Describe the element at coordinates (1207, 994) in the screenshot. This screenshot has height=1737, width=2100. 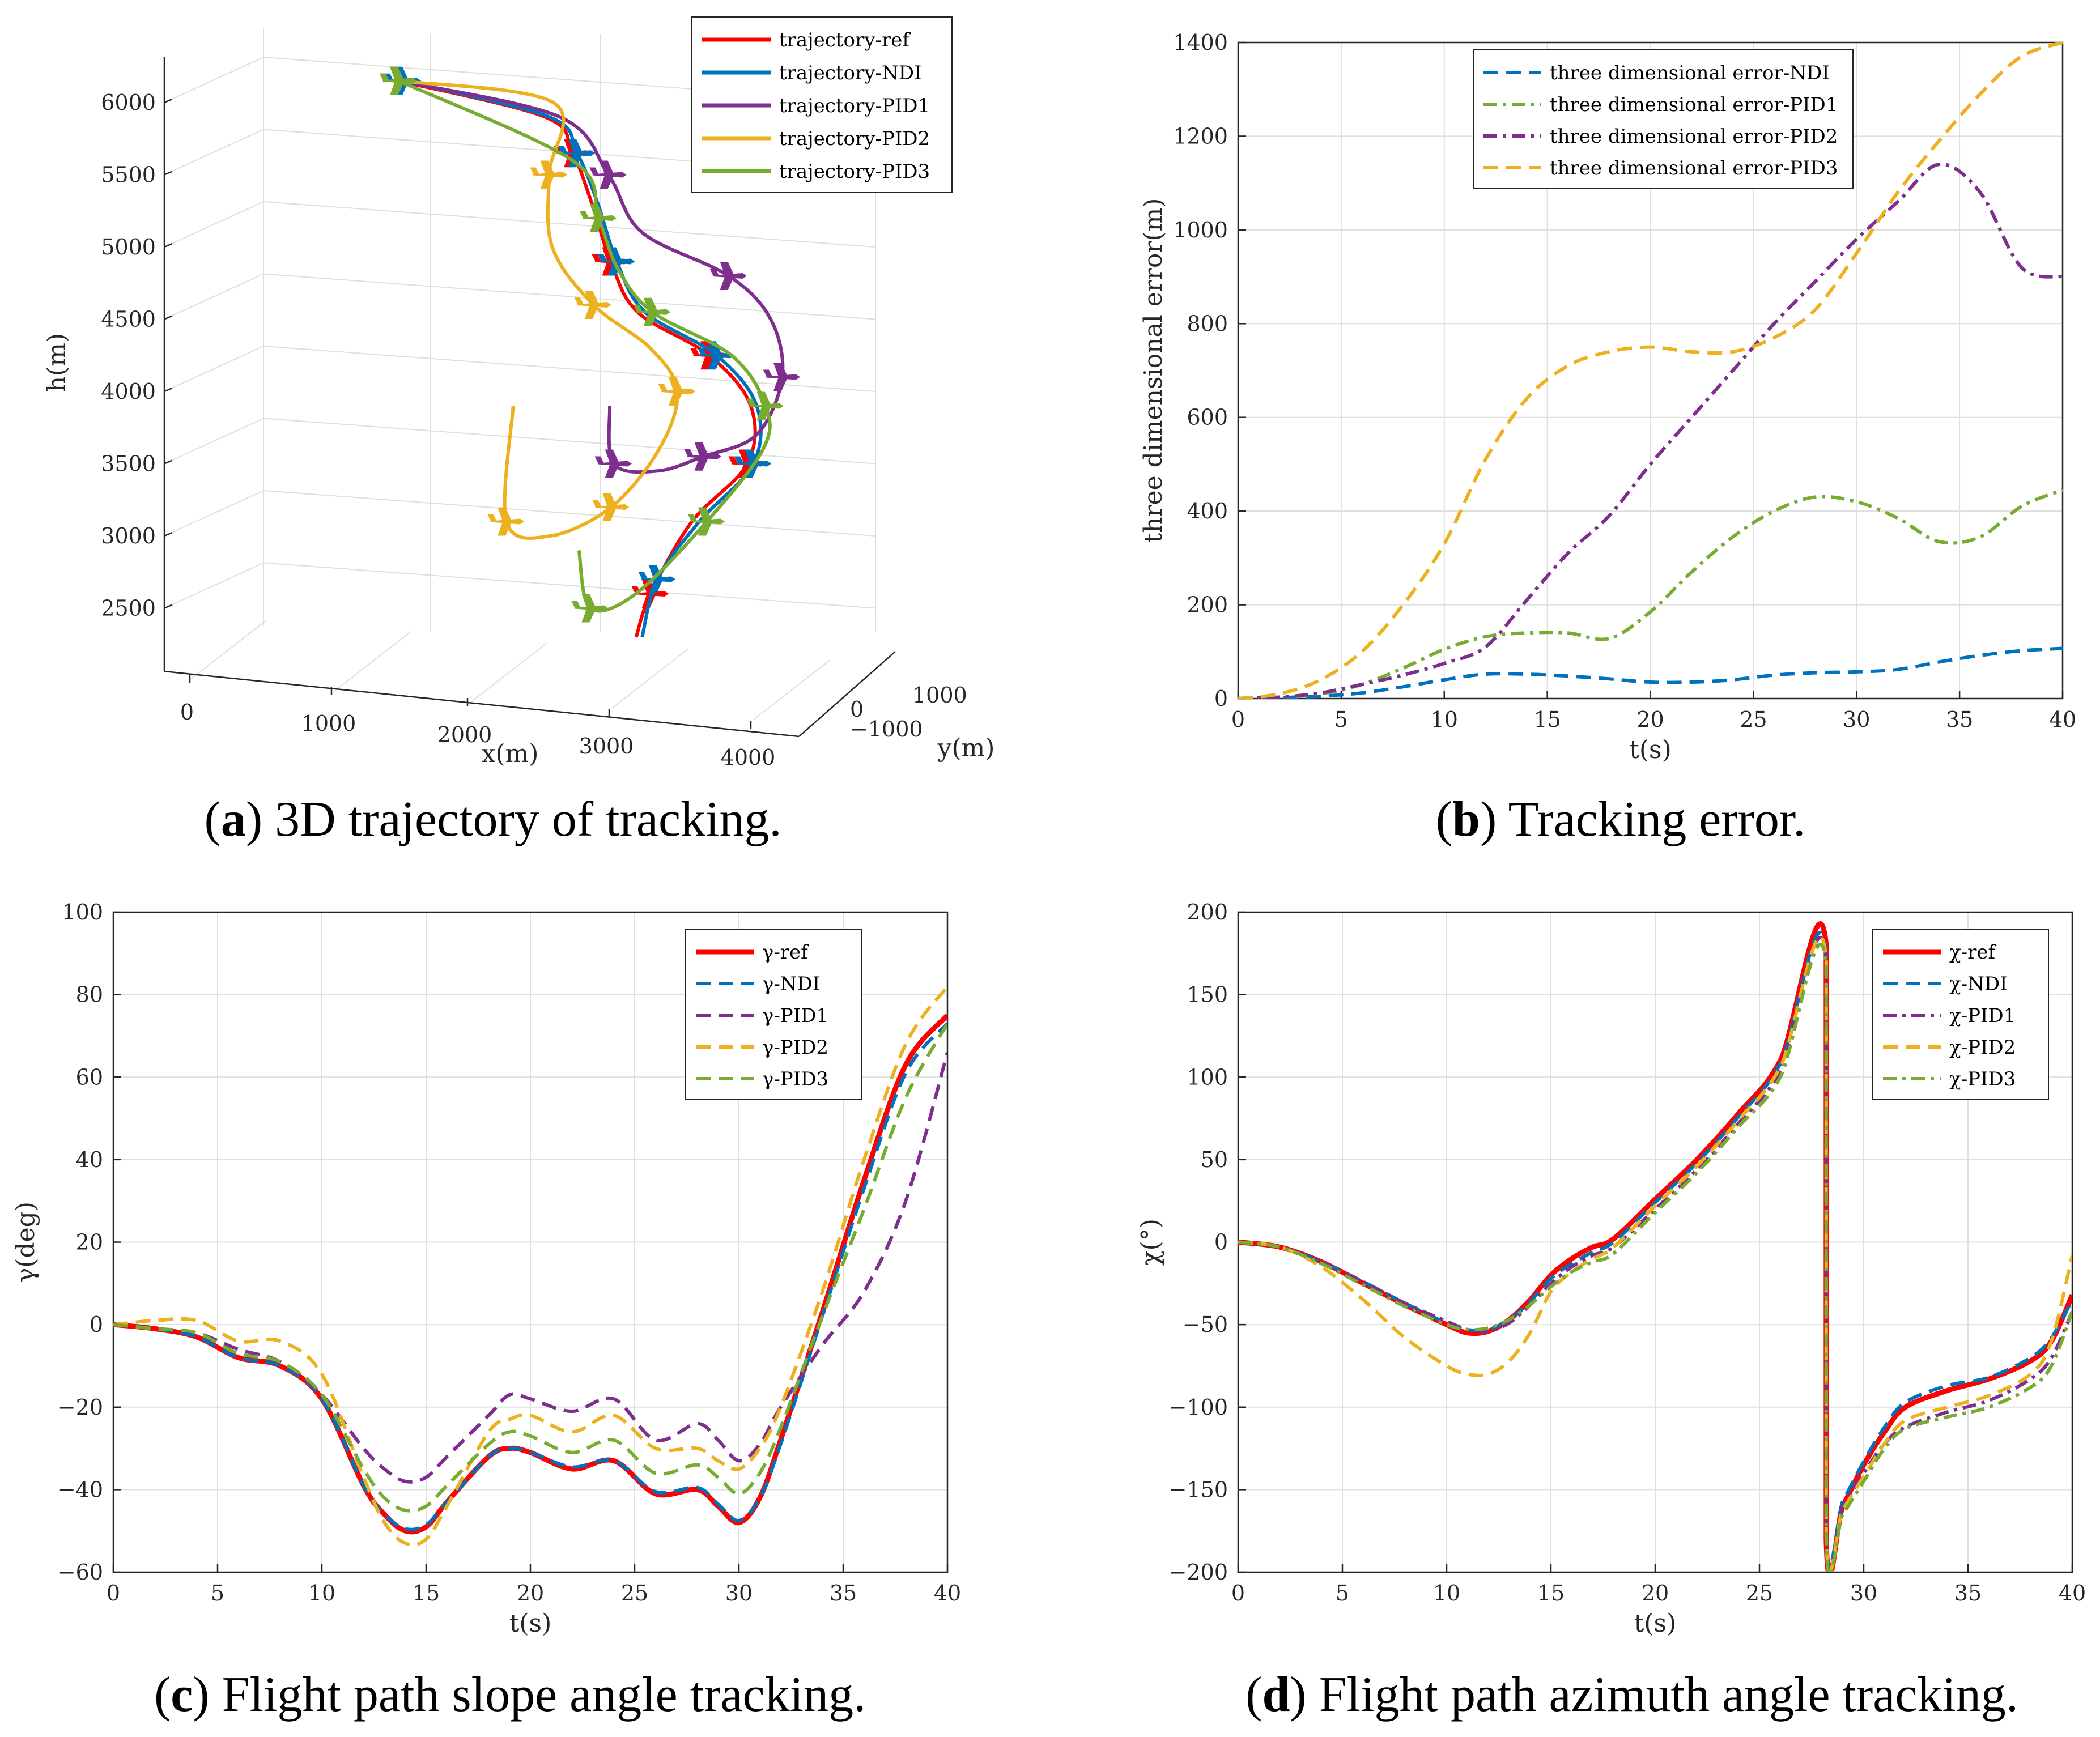
I see `y-tick-label: 150` at that location.